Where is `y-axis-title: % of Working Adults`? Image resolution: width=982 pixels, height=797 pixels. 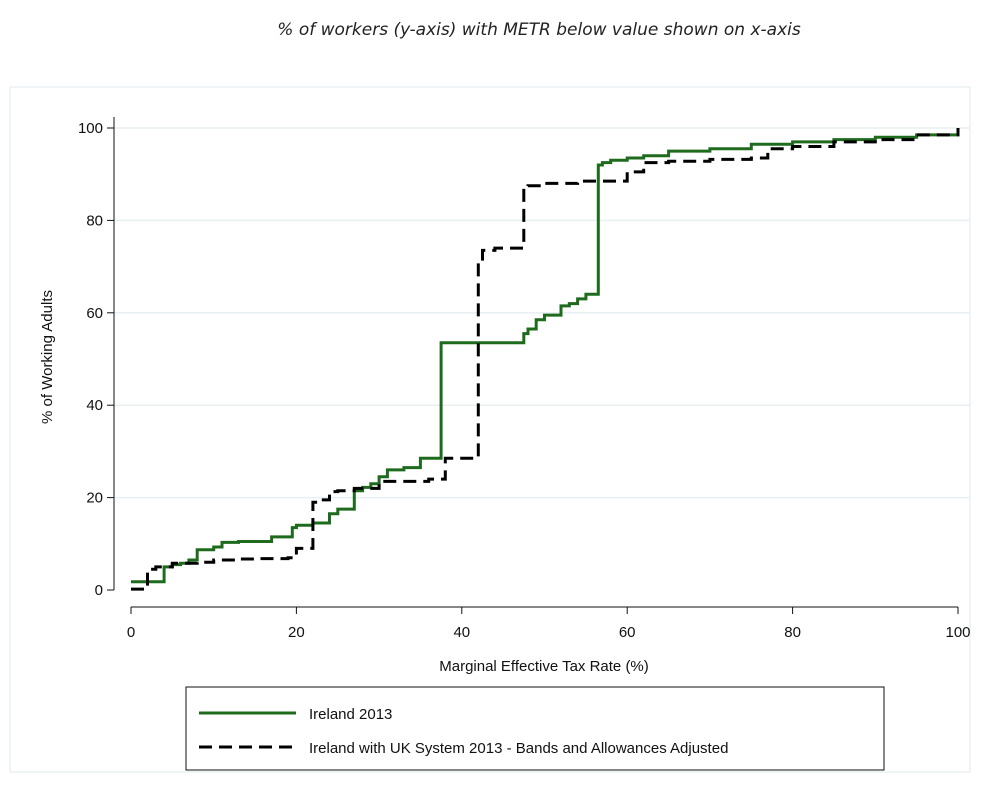 y-axis-title: % of Working Adults is located at coordinates (47, 357).